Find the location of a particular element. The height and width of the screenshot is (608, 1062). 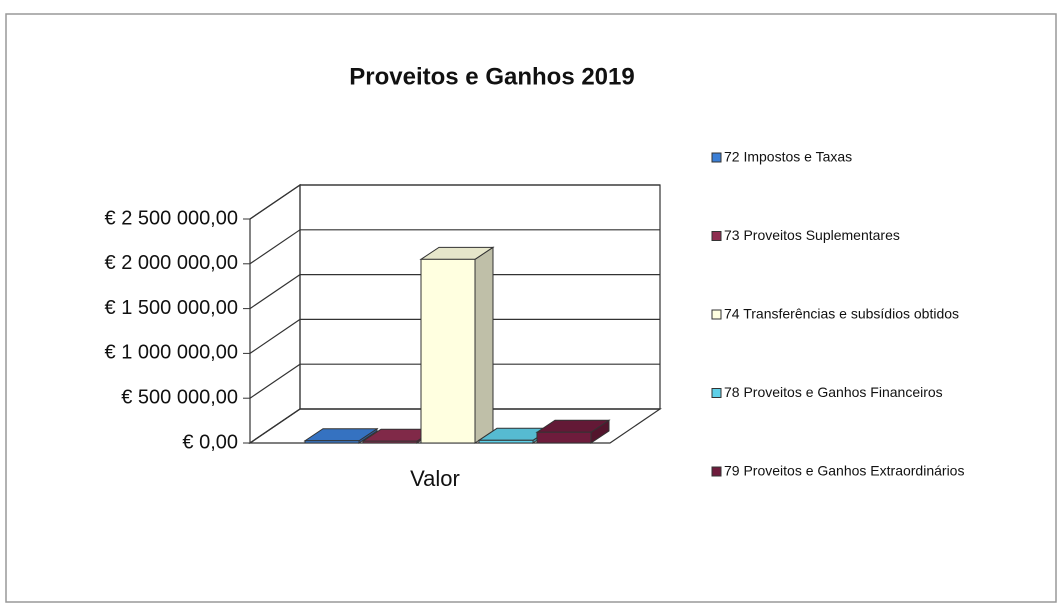

x-tick-label: Valor is located at coordinates (435, 478).